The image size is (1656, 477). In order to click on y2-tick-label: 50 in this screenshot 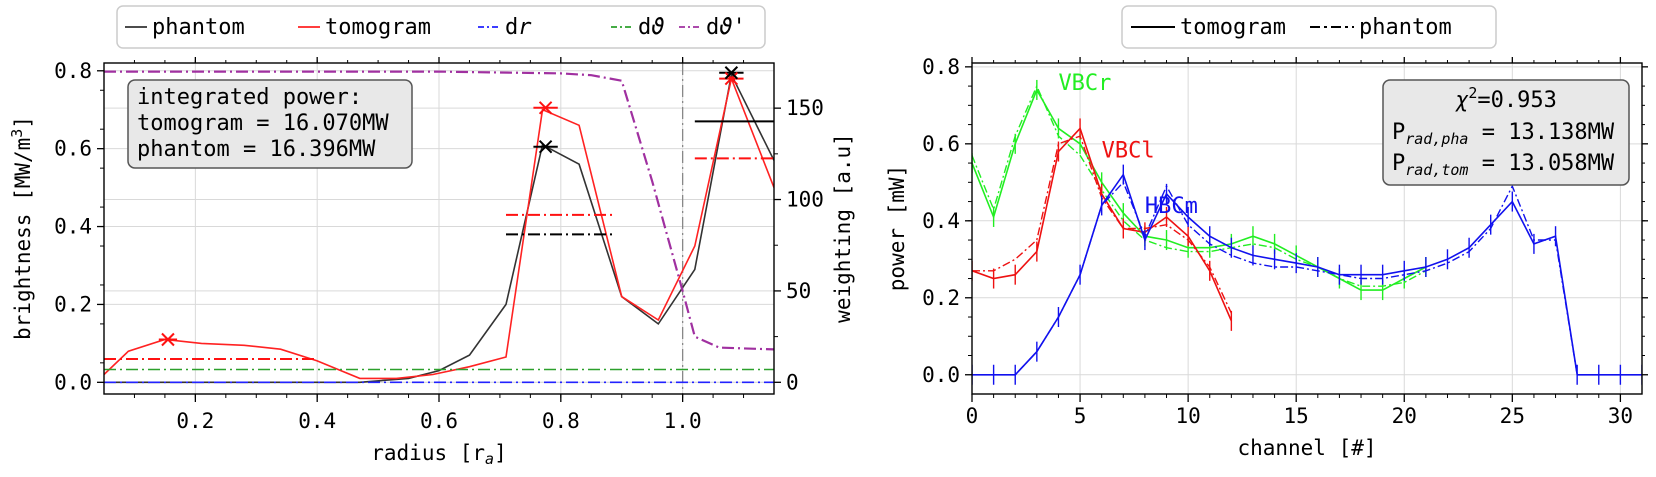, I will do `click(798, 291)`.